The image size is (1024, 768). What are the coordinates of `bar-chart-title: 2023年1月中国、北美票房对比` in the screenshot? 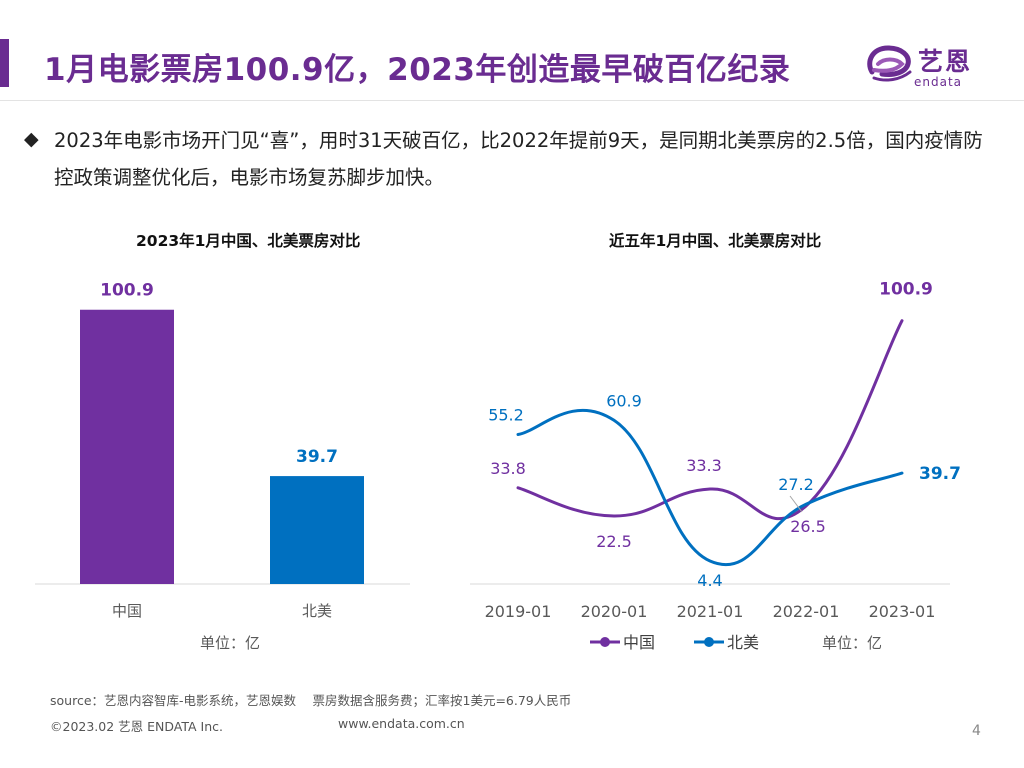 It's located at (248, 241).